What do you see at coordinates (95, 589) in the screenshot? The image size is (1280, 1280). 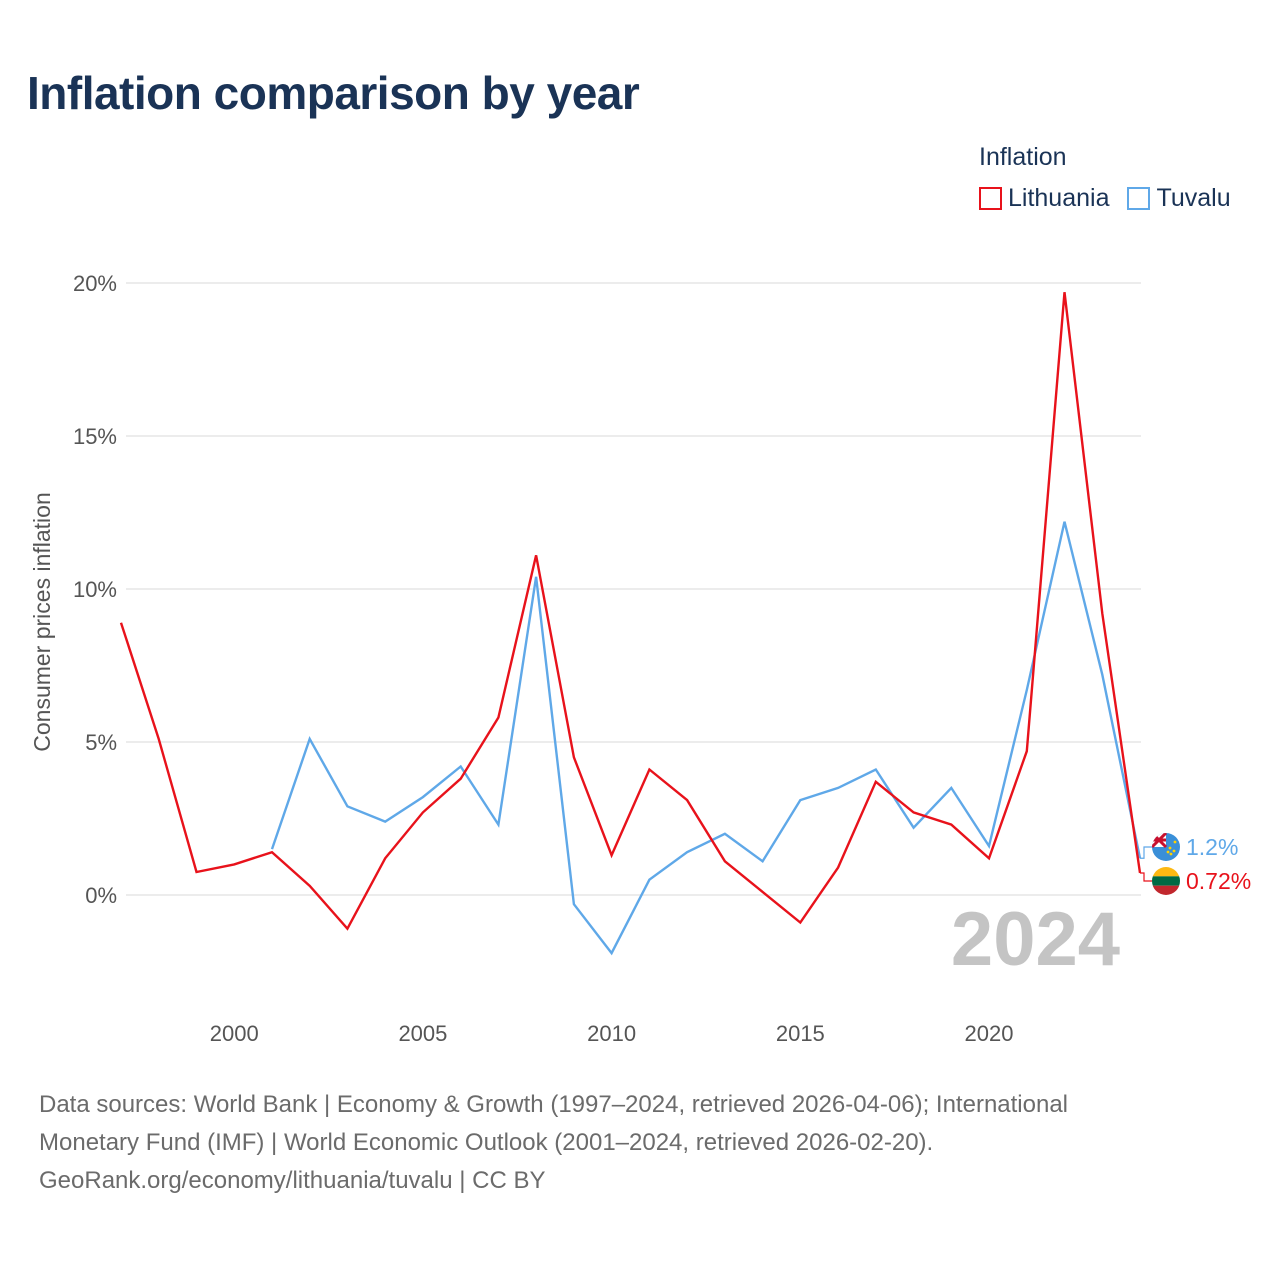 I see `y-tick-label: 10%` at bounding box center [95, 589].